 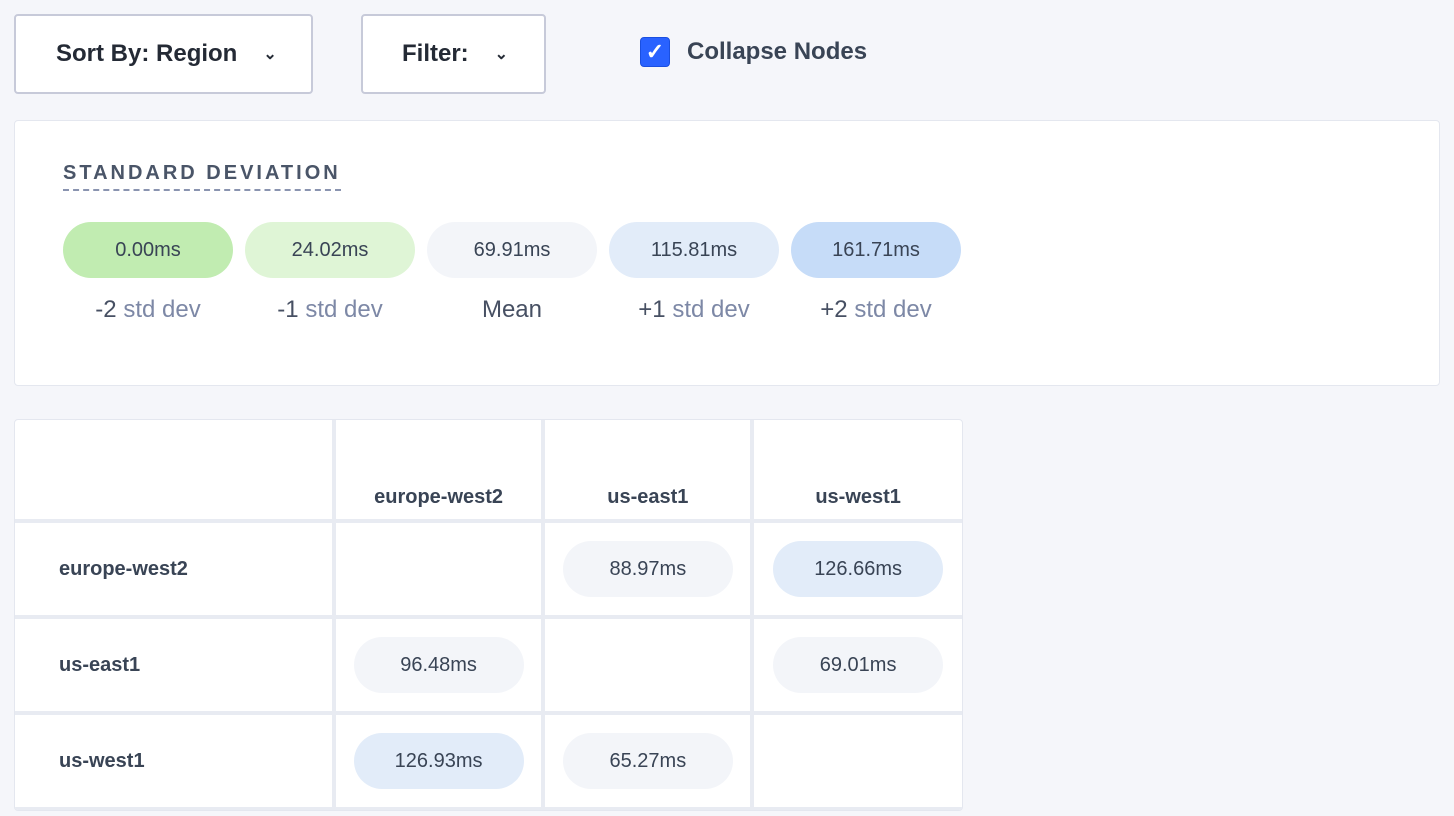 What do you see at coordinates (175, 760) in the screenshot?
I see `row-header: us-west1` at bounding box center [175, 760].